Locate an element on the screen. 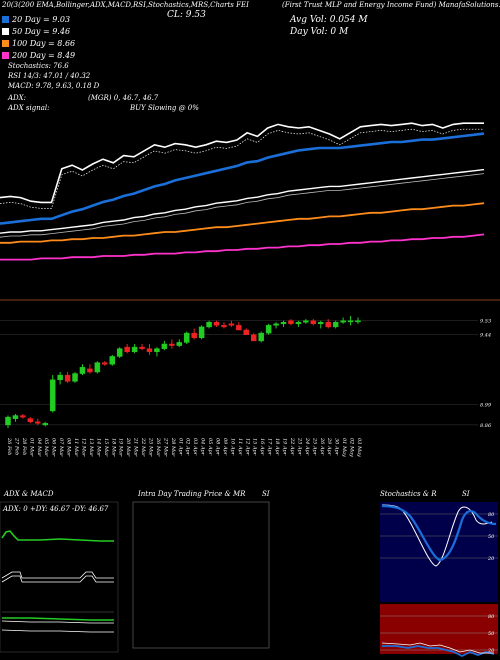 This screenshot has width=500, height=660. adx-label: ADX: is located at coordinates (17, 98).